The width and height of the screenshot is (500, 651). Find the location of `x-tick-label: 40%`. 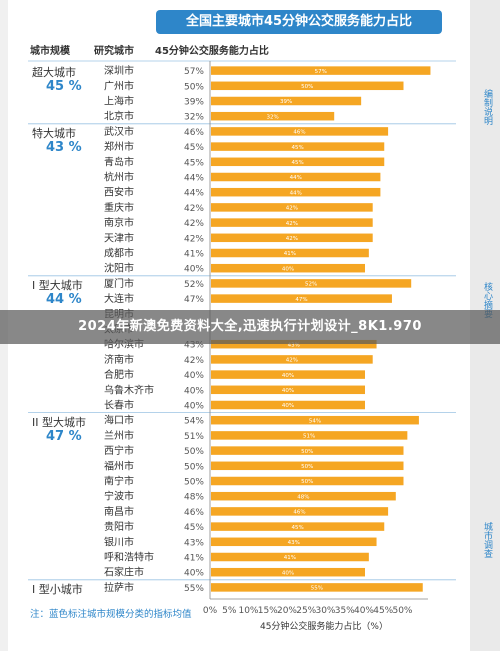

x-tick-label: 40% is located at coordinates (364, 611).